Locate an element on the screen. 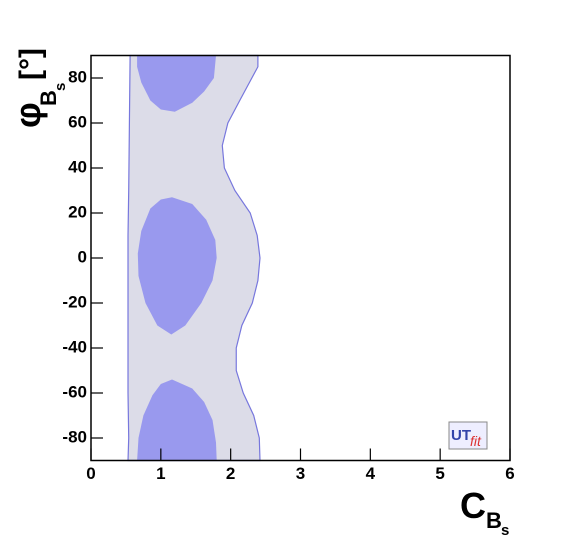 This screenshot has height=543, width=567. x-tick-label: 0 is located at coordinates (90, 473).